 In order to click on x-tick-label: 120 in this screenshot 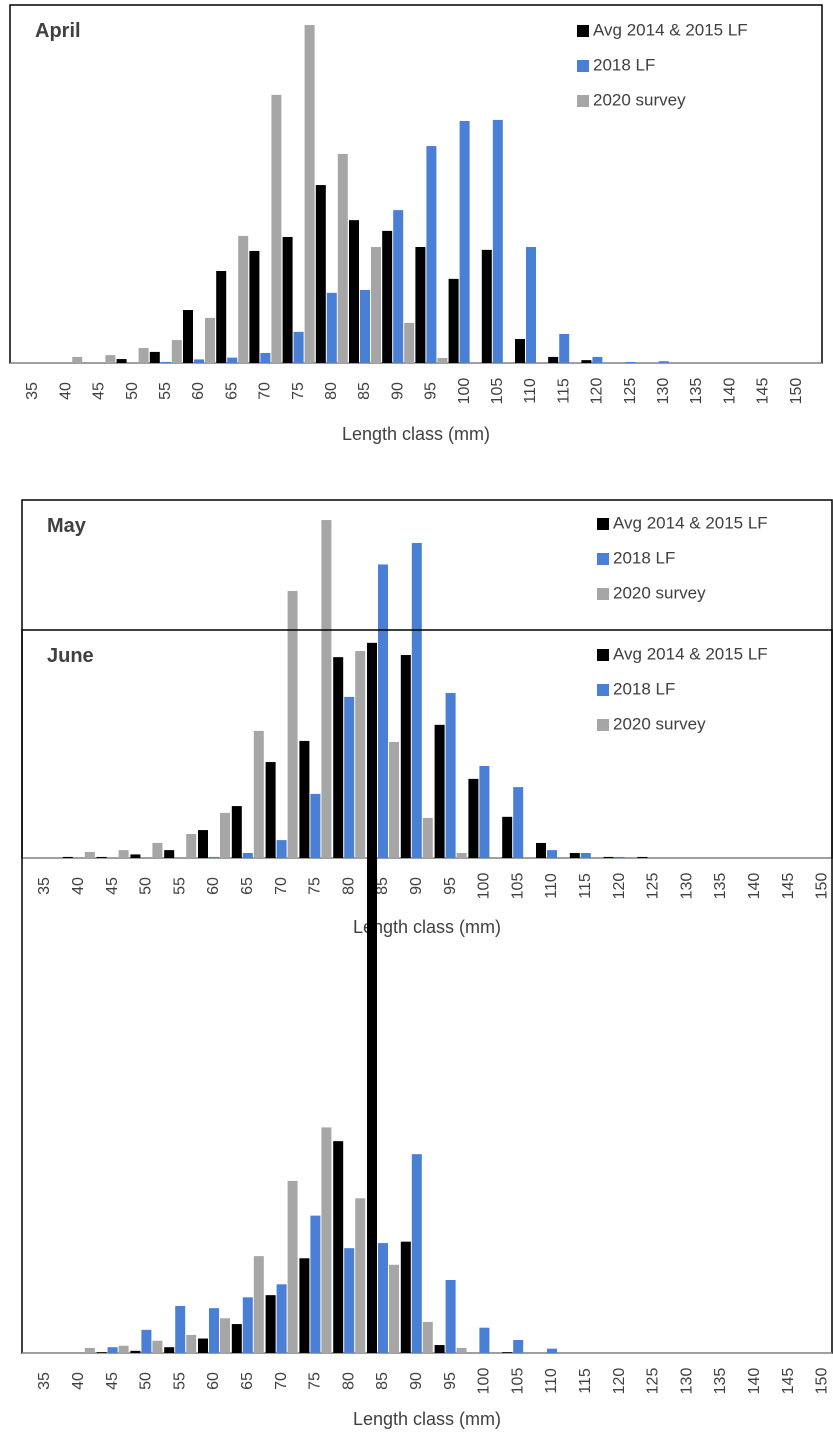, I will do `click(619, 1381)`.